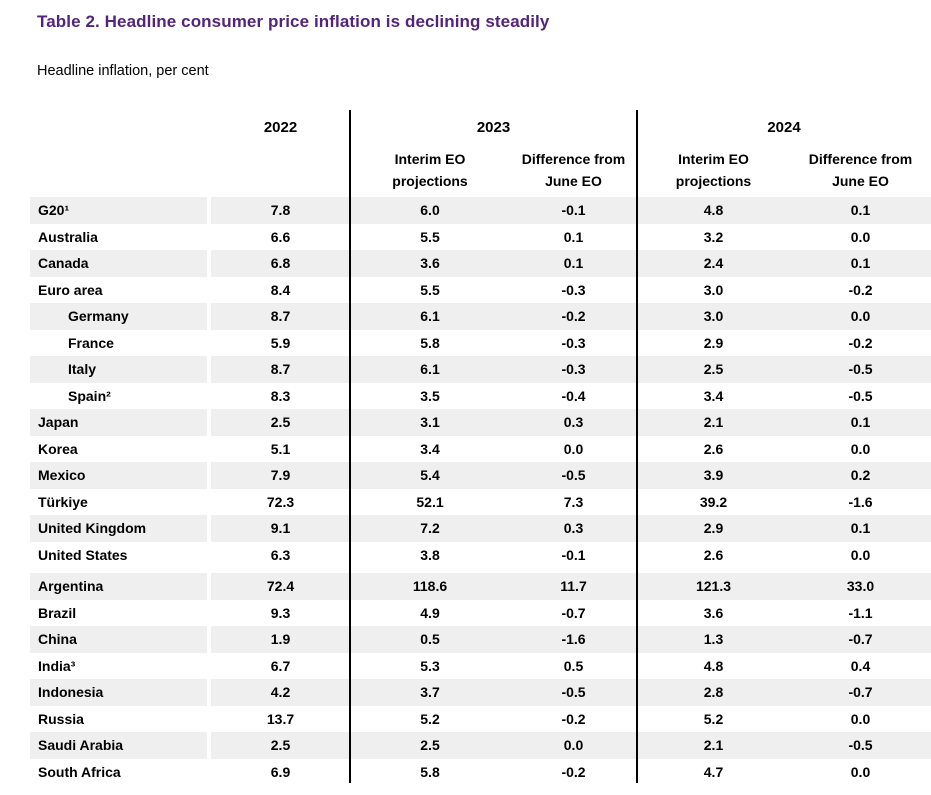 The width and height of the screenshot is (931, 795). Describe the element at coordinates (91, 342) in the screenshot. I see `row-label: France` at that location.